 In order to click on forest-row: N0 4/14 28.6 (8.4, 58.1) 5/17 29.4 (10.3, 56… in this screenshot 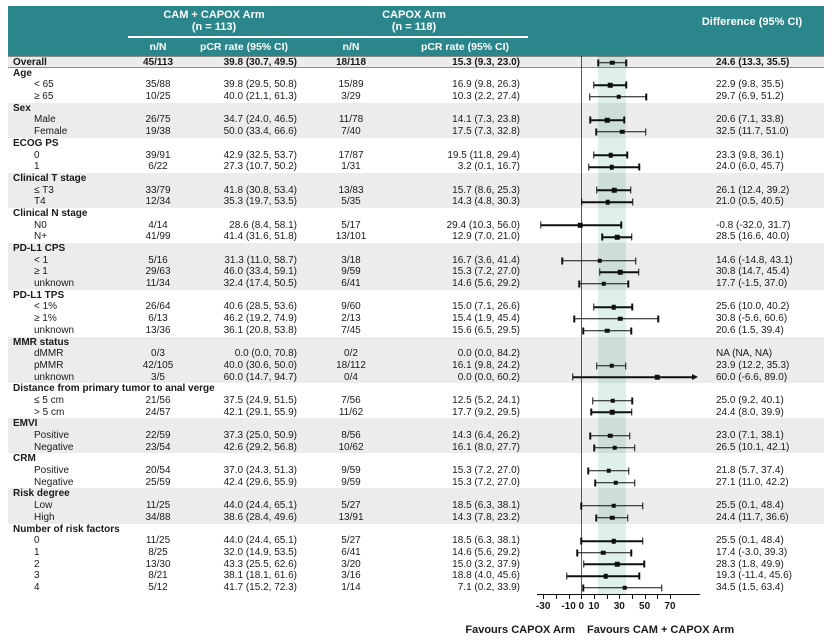, I will do `click(416, 226)`.